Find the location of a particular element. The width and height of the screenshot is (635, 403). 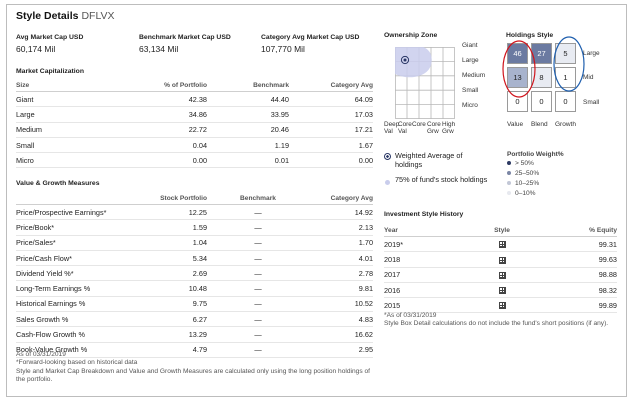

portfolio-cell: 34.86 is located at coordinates (159, 114).